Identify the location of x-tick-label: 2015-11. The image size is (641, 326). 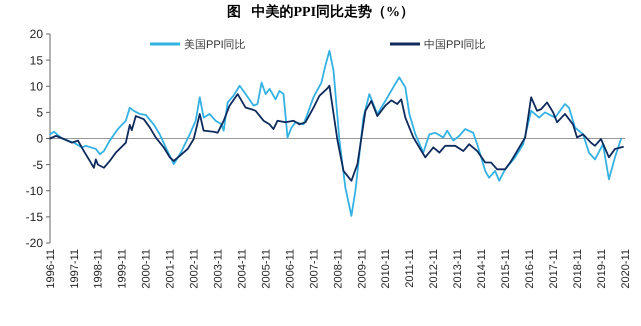
(506, 269).